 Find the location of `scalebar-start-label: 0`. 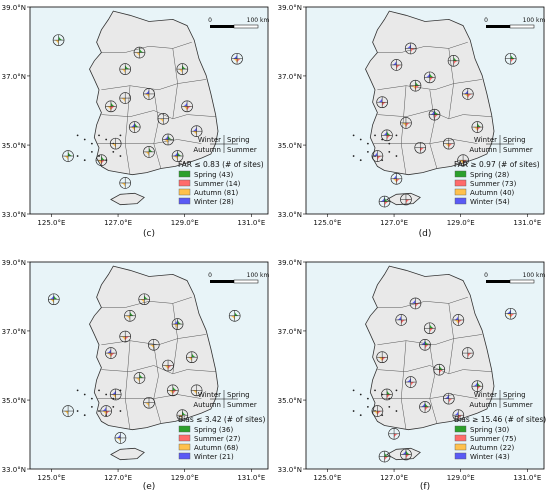

scalebar-start-label: 0 is located at coordinates (210, 20).